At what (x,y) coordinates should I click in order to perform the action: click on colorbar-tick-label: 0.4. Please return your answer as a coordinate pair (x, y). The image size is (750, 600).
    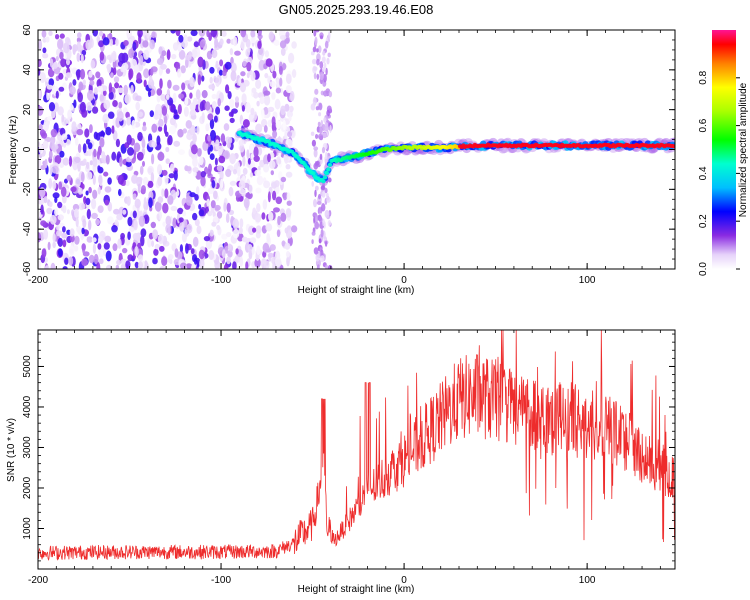
    Looking at the image, I should click on (703, 173).